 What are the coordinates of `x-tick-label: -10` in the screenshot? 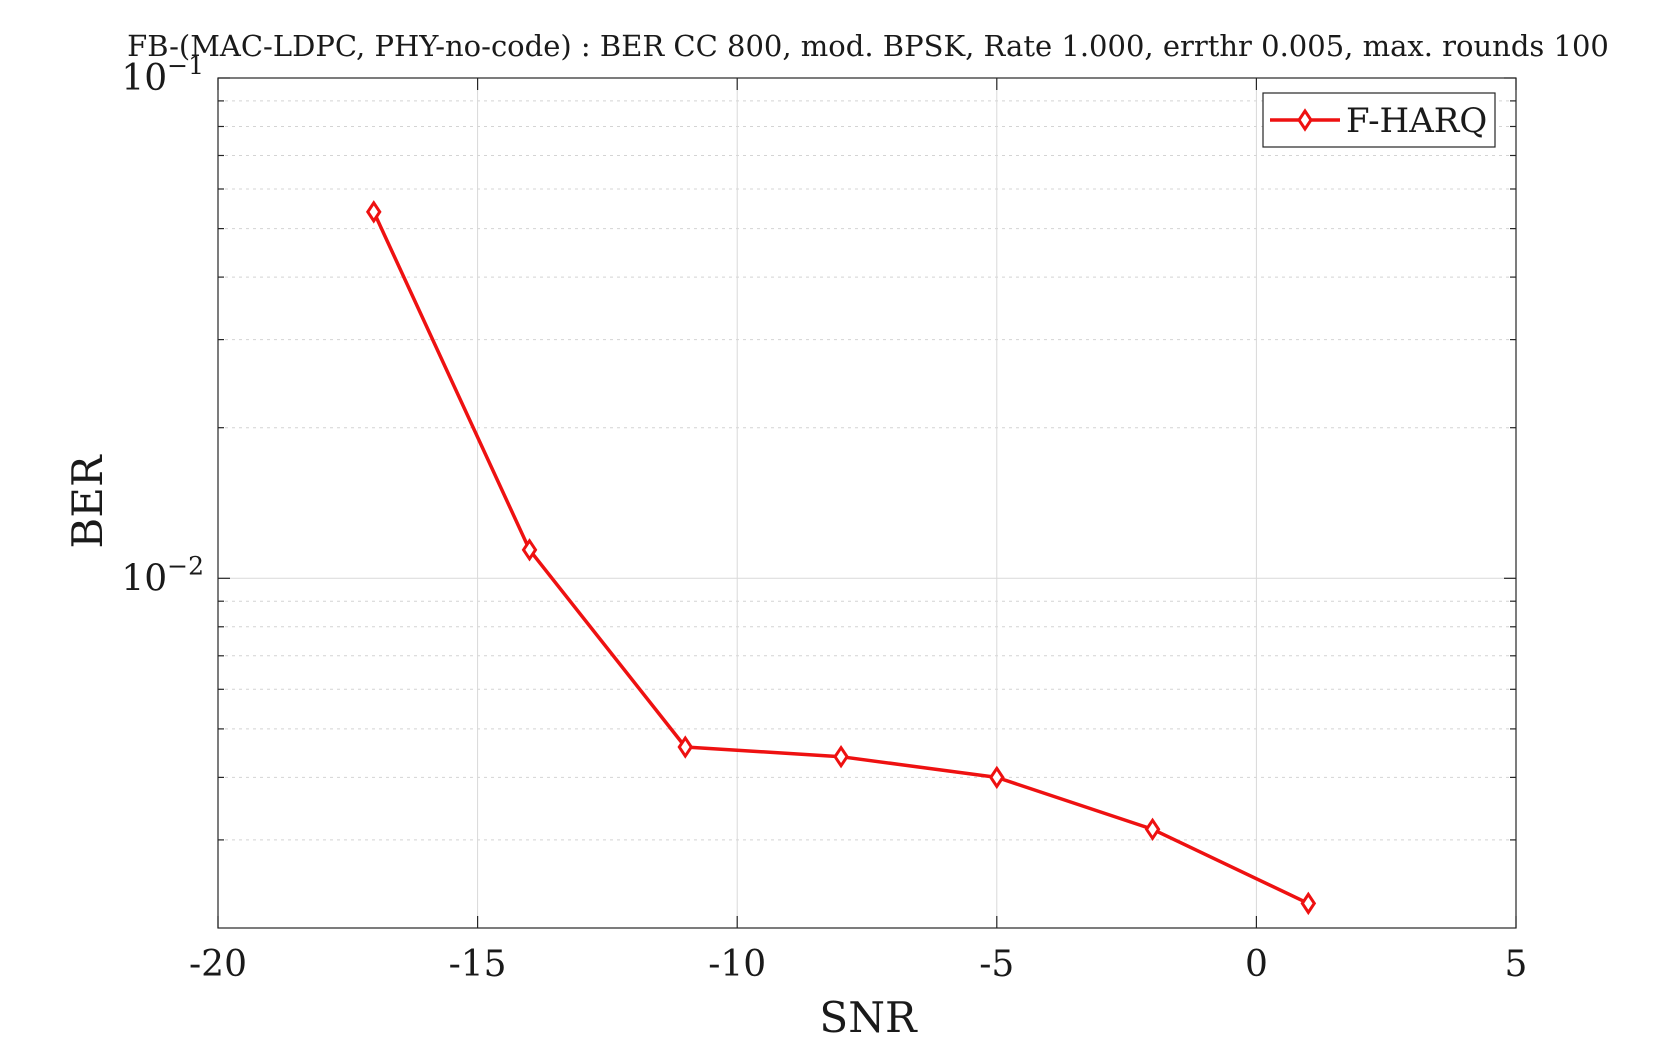 It's located at (737, 964).